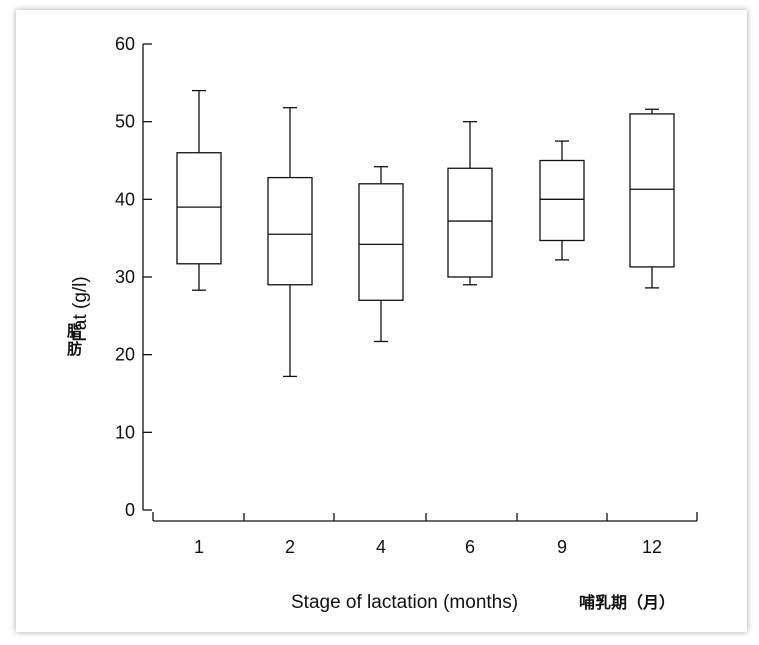 Image resolution: width=759 pixels, height=645 pixels. What do you see at coordinates (125, 44) in the screenshot?
I see `y-tick-label: 60` at bounding box center [125, 44].